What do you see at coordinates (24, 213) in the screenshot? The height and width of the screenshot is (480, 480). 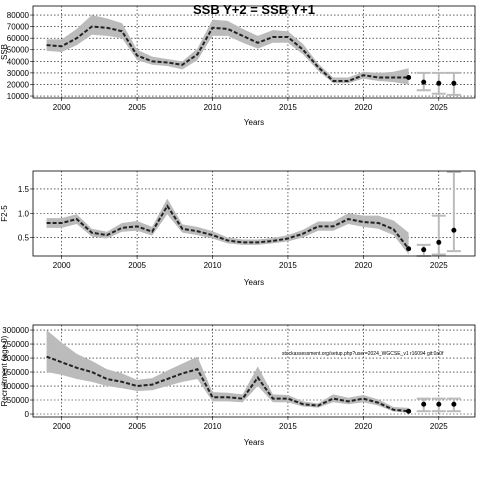 I see `y-tick-label: 1.0` at bounding box center [24, 213].